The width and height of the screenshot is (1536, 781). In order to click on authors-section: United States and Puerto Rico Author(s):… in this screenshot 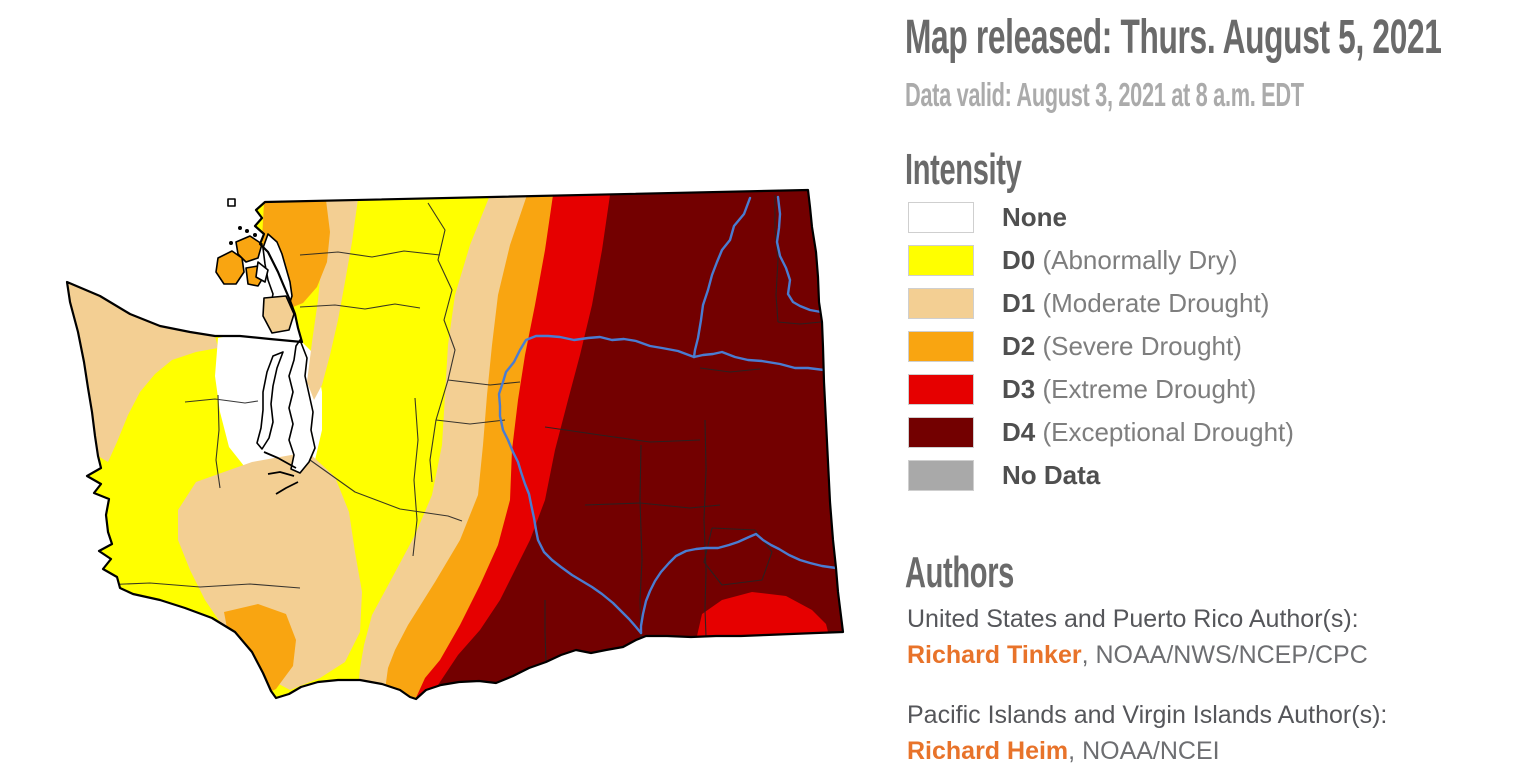, I will do `click(1147, 691)`.